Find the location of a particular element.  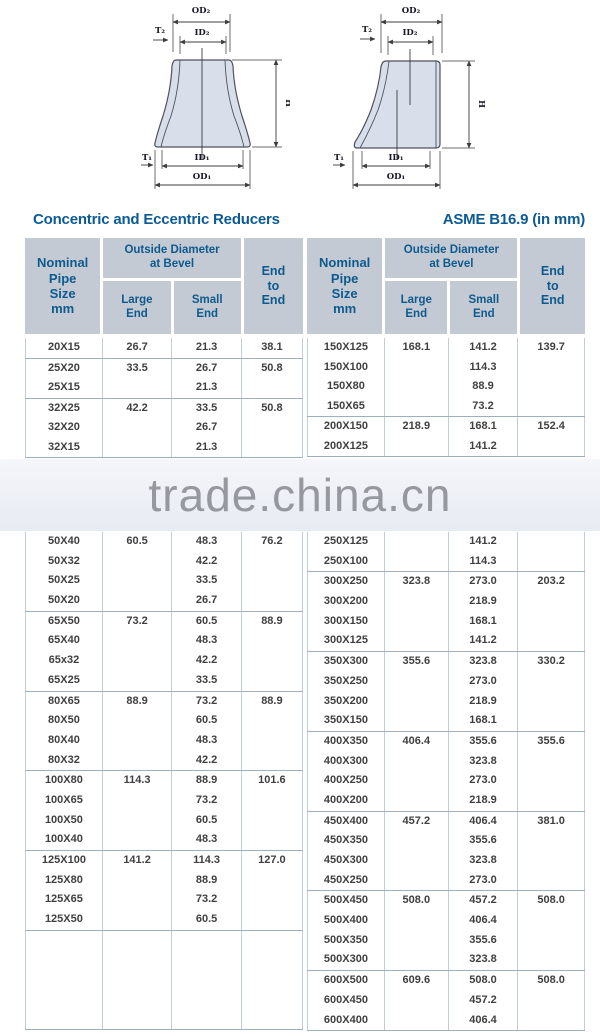

cell-size: 80X32 is located at coordinates (64, 760).